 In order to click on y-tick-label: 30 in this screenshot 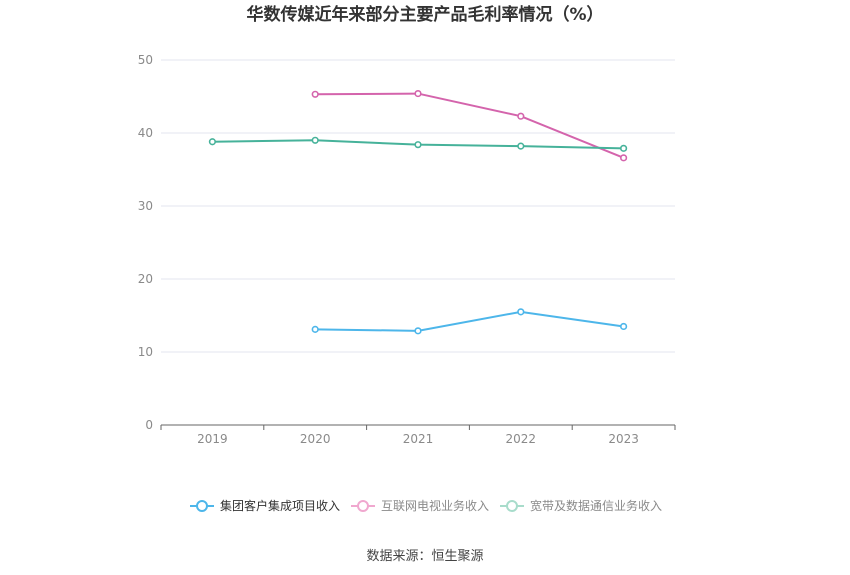, I will do `click(145, 206)`.